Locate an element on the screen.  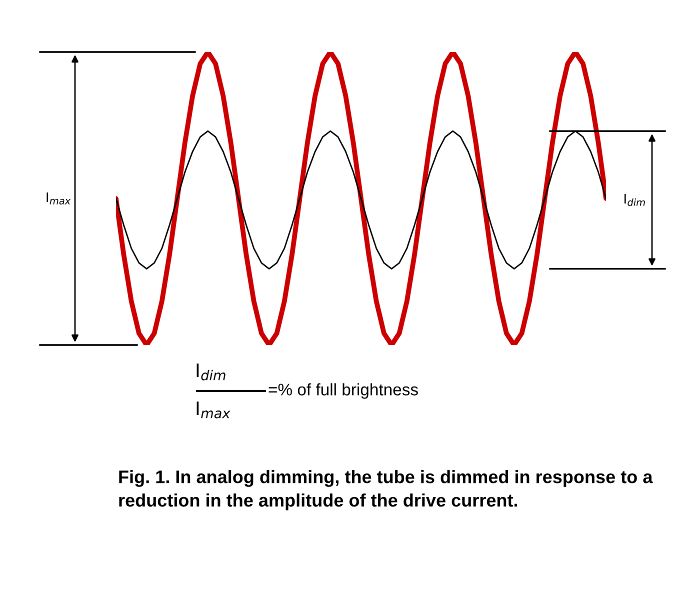
text: =% of full brightness is located at coordinates (343, 391).